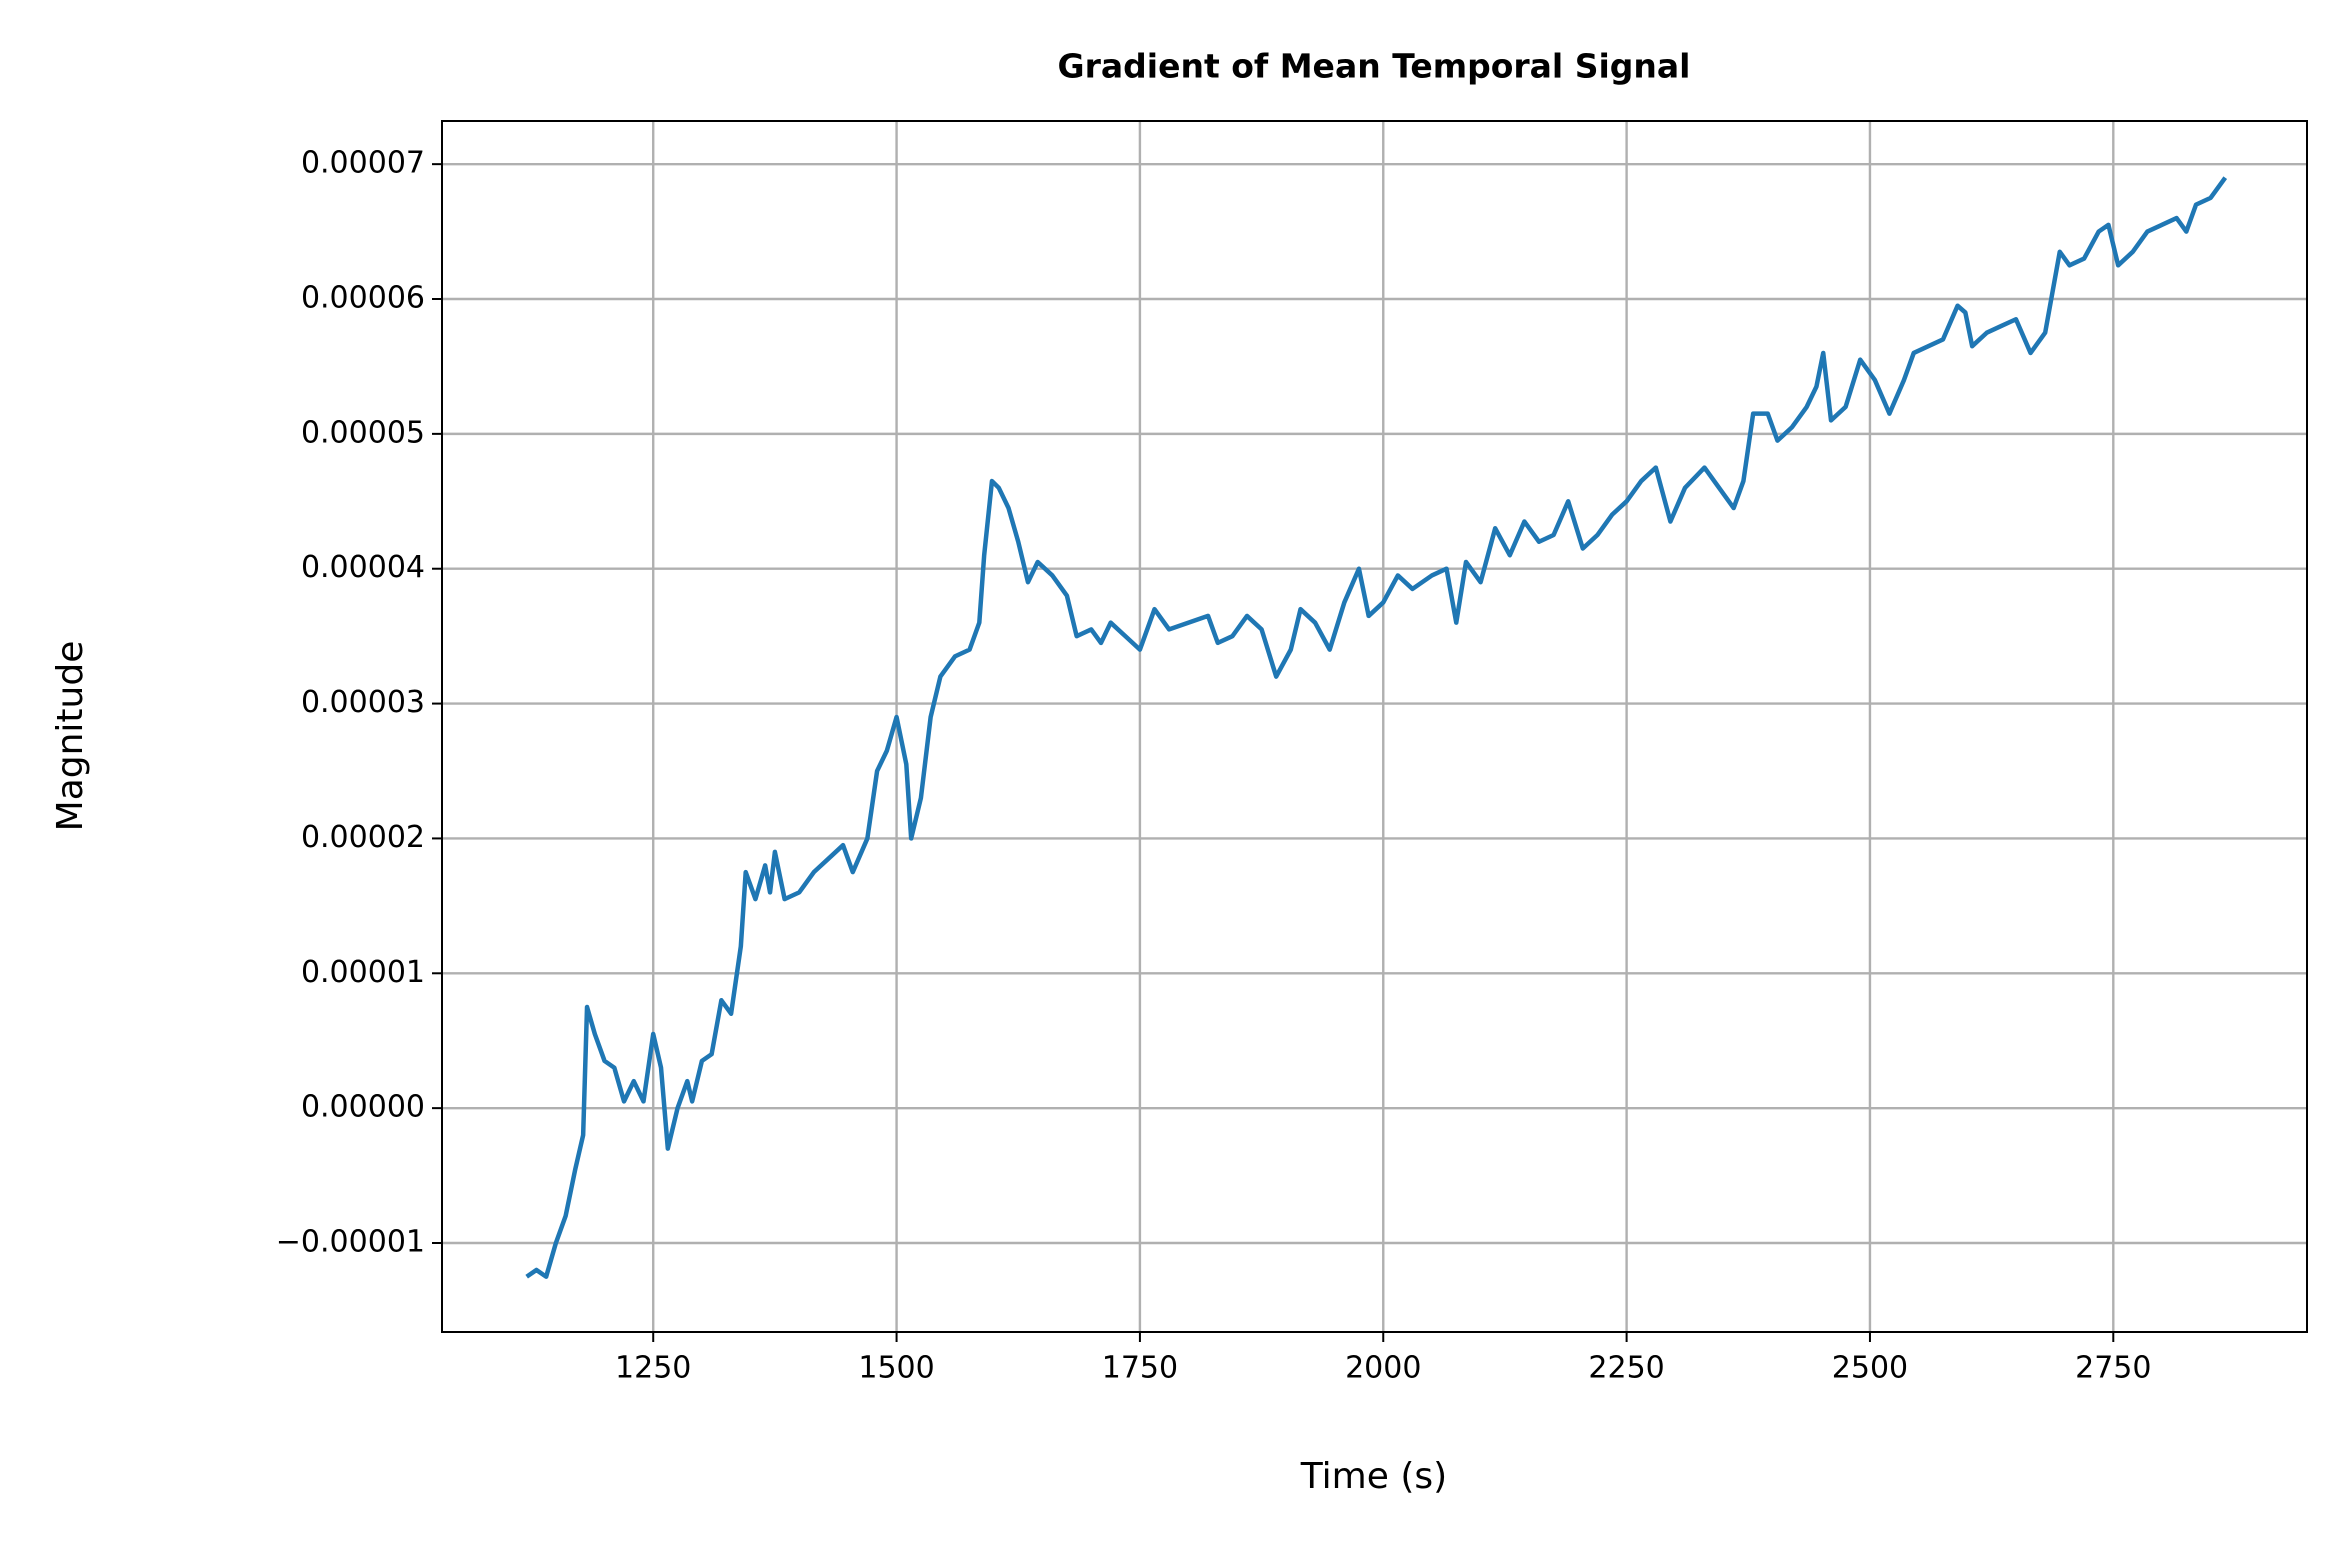 The height and width of the screenshot is (1550, 2345). What do you see at coordinates (350, 1241) in the screenshot?
I see `y-tick-label: −0.00001` at bounding box center [350, 1241].